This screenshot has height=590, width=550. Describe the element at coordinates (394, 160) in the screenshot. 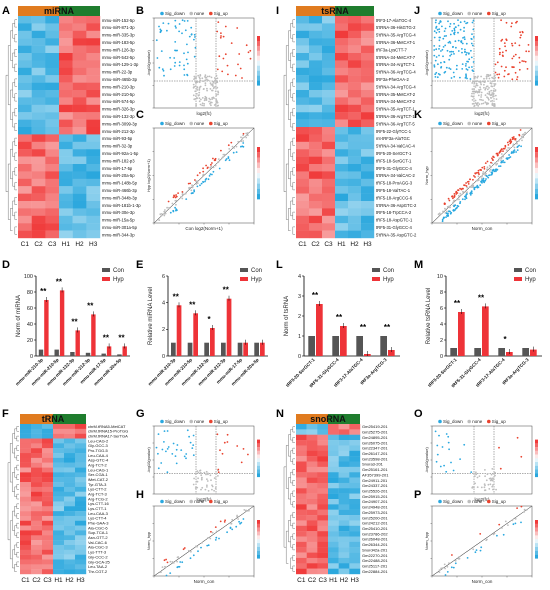

I see `heatmap-row-label: tRF5-18-SerGCT-1` at that location.